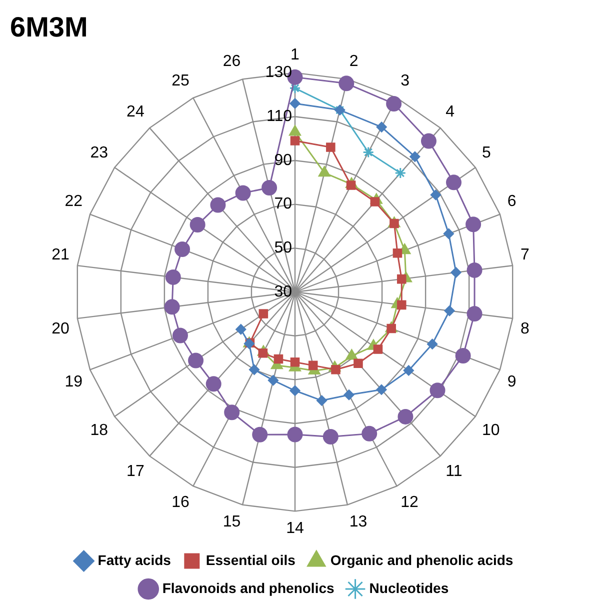 The image size is (590, 610). What do you see at coordinates (295, 55) in the screenshot?
I see `spoke-label: 1` at bounding box center [295, 55].